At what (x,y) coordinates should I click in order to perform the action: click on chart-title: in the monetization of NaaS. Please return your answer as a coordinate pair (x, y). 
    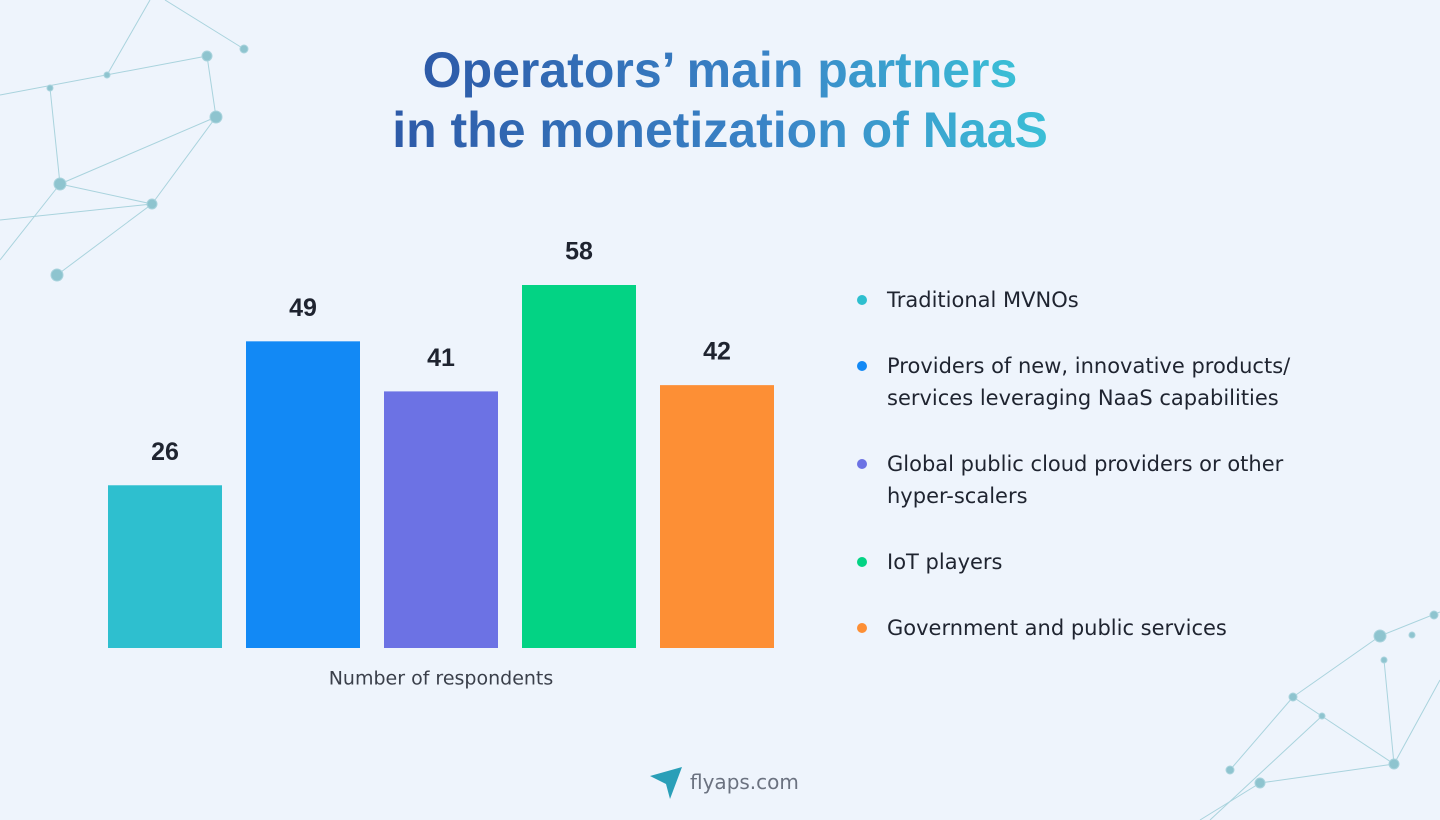
    Looking at the image, I should click on (720, 130).